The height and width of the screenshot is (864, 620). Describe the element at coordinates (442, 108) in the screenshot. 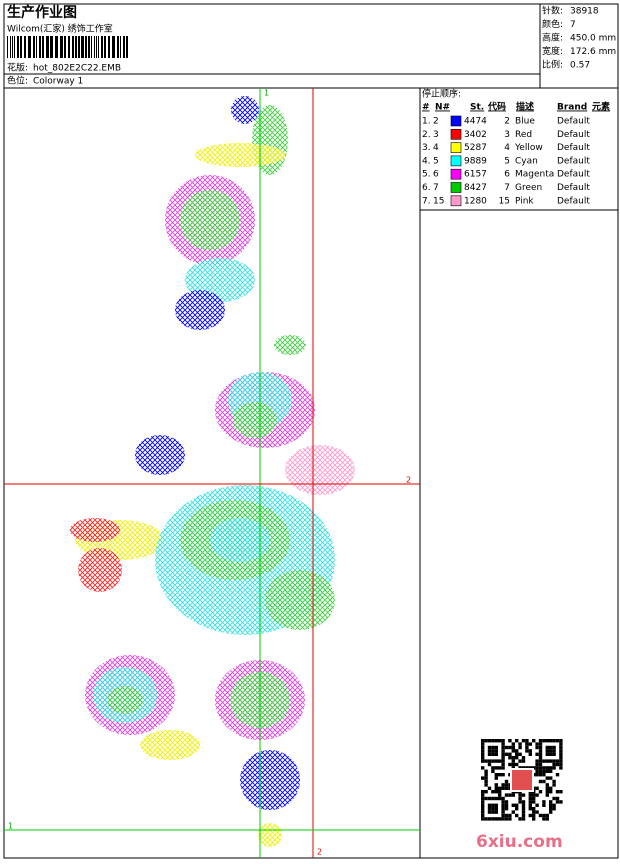

I see `column-header: N#` at that location.